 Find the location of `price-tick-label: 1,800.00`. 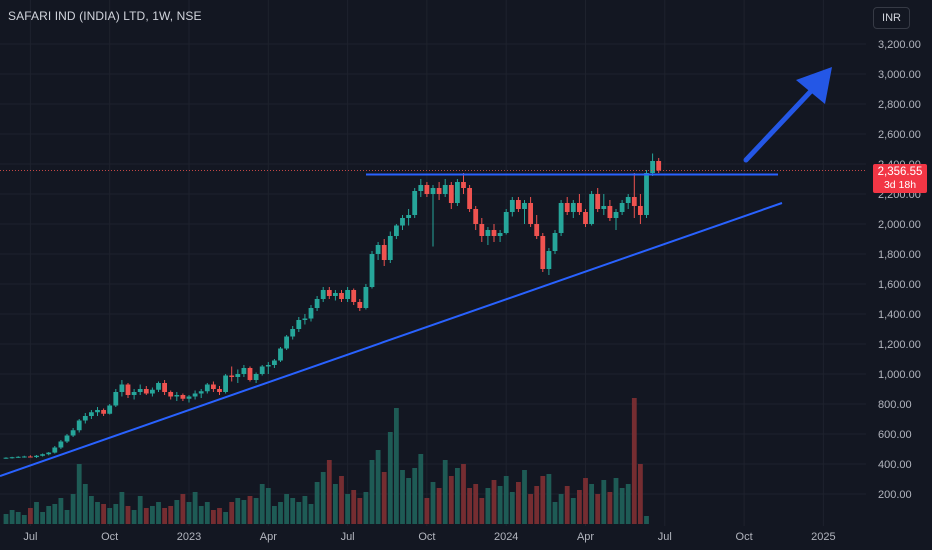

price-tick-label: 1,800.00 is located at coordinates (899, 255).